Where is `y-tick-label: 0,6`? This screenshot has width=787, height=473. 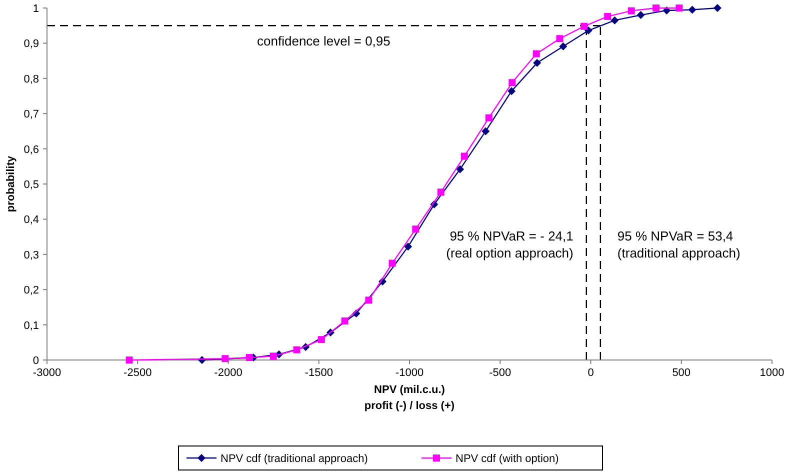
y-tick-label: 0,6 is located at coordinates (31, 150).